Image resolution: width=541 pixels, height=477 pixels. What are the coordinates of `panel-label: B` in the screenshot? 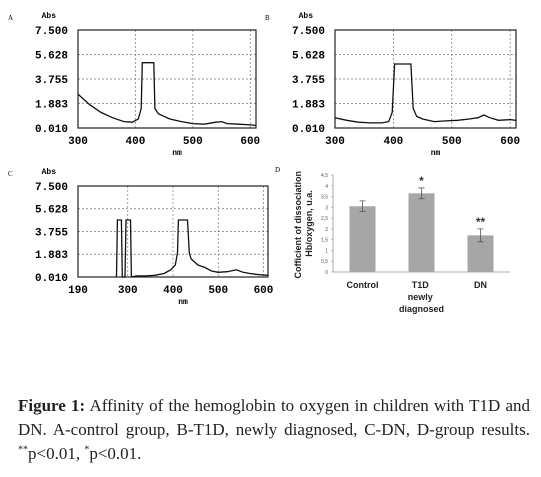 It's located at (267, 18).